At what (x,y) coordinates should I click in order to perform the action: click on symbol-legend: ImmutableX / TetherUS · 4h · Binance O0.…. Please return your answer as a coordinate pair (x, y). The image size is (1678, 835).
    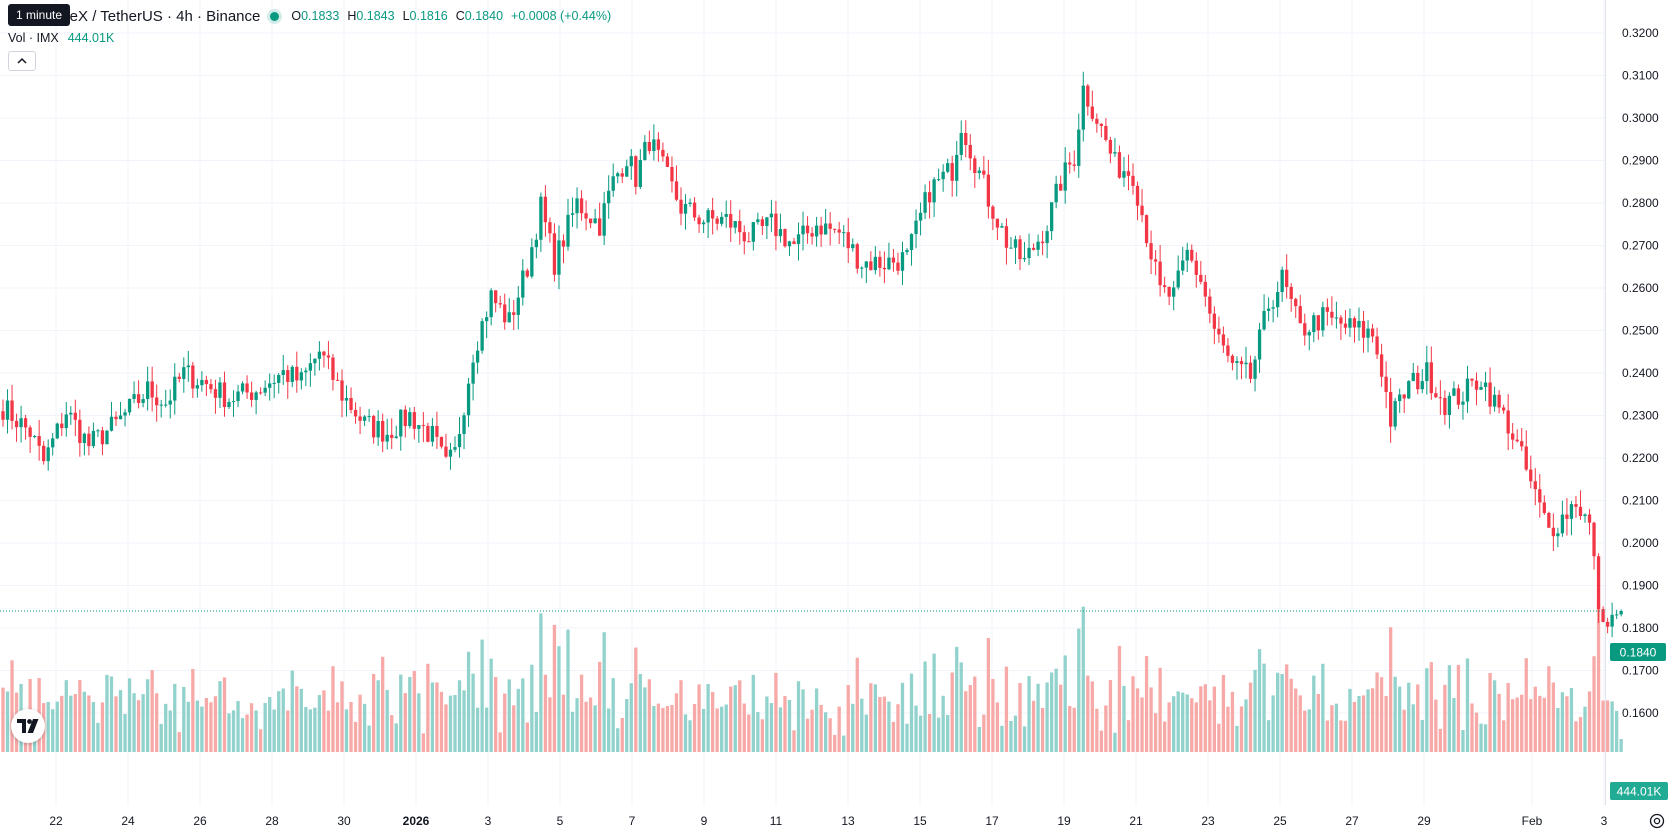
    Looking at the image, I should click on (309, 16).